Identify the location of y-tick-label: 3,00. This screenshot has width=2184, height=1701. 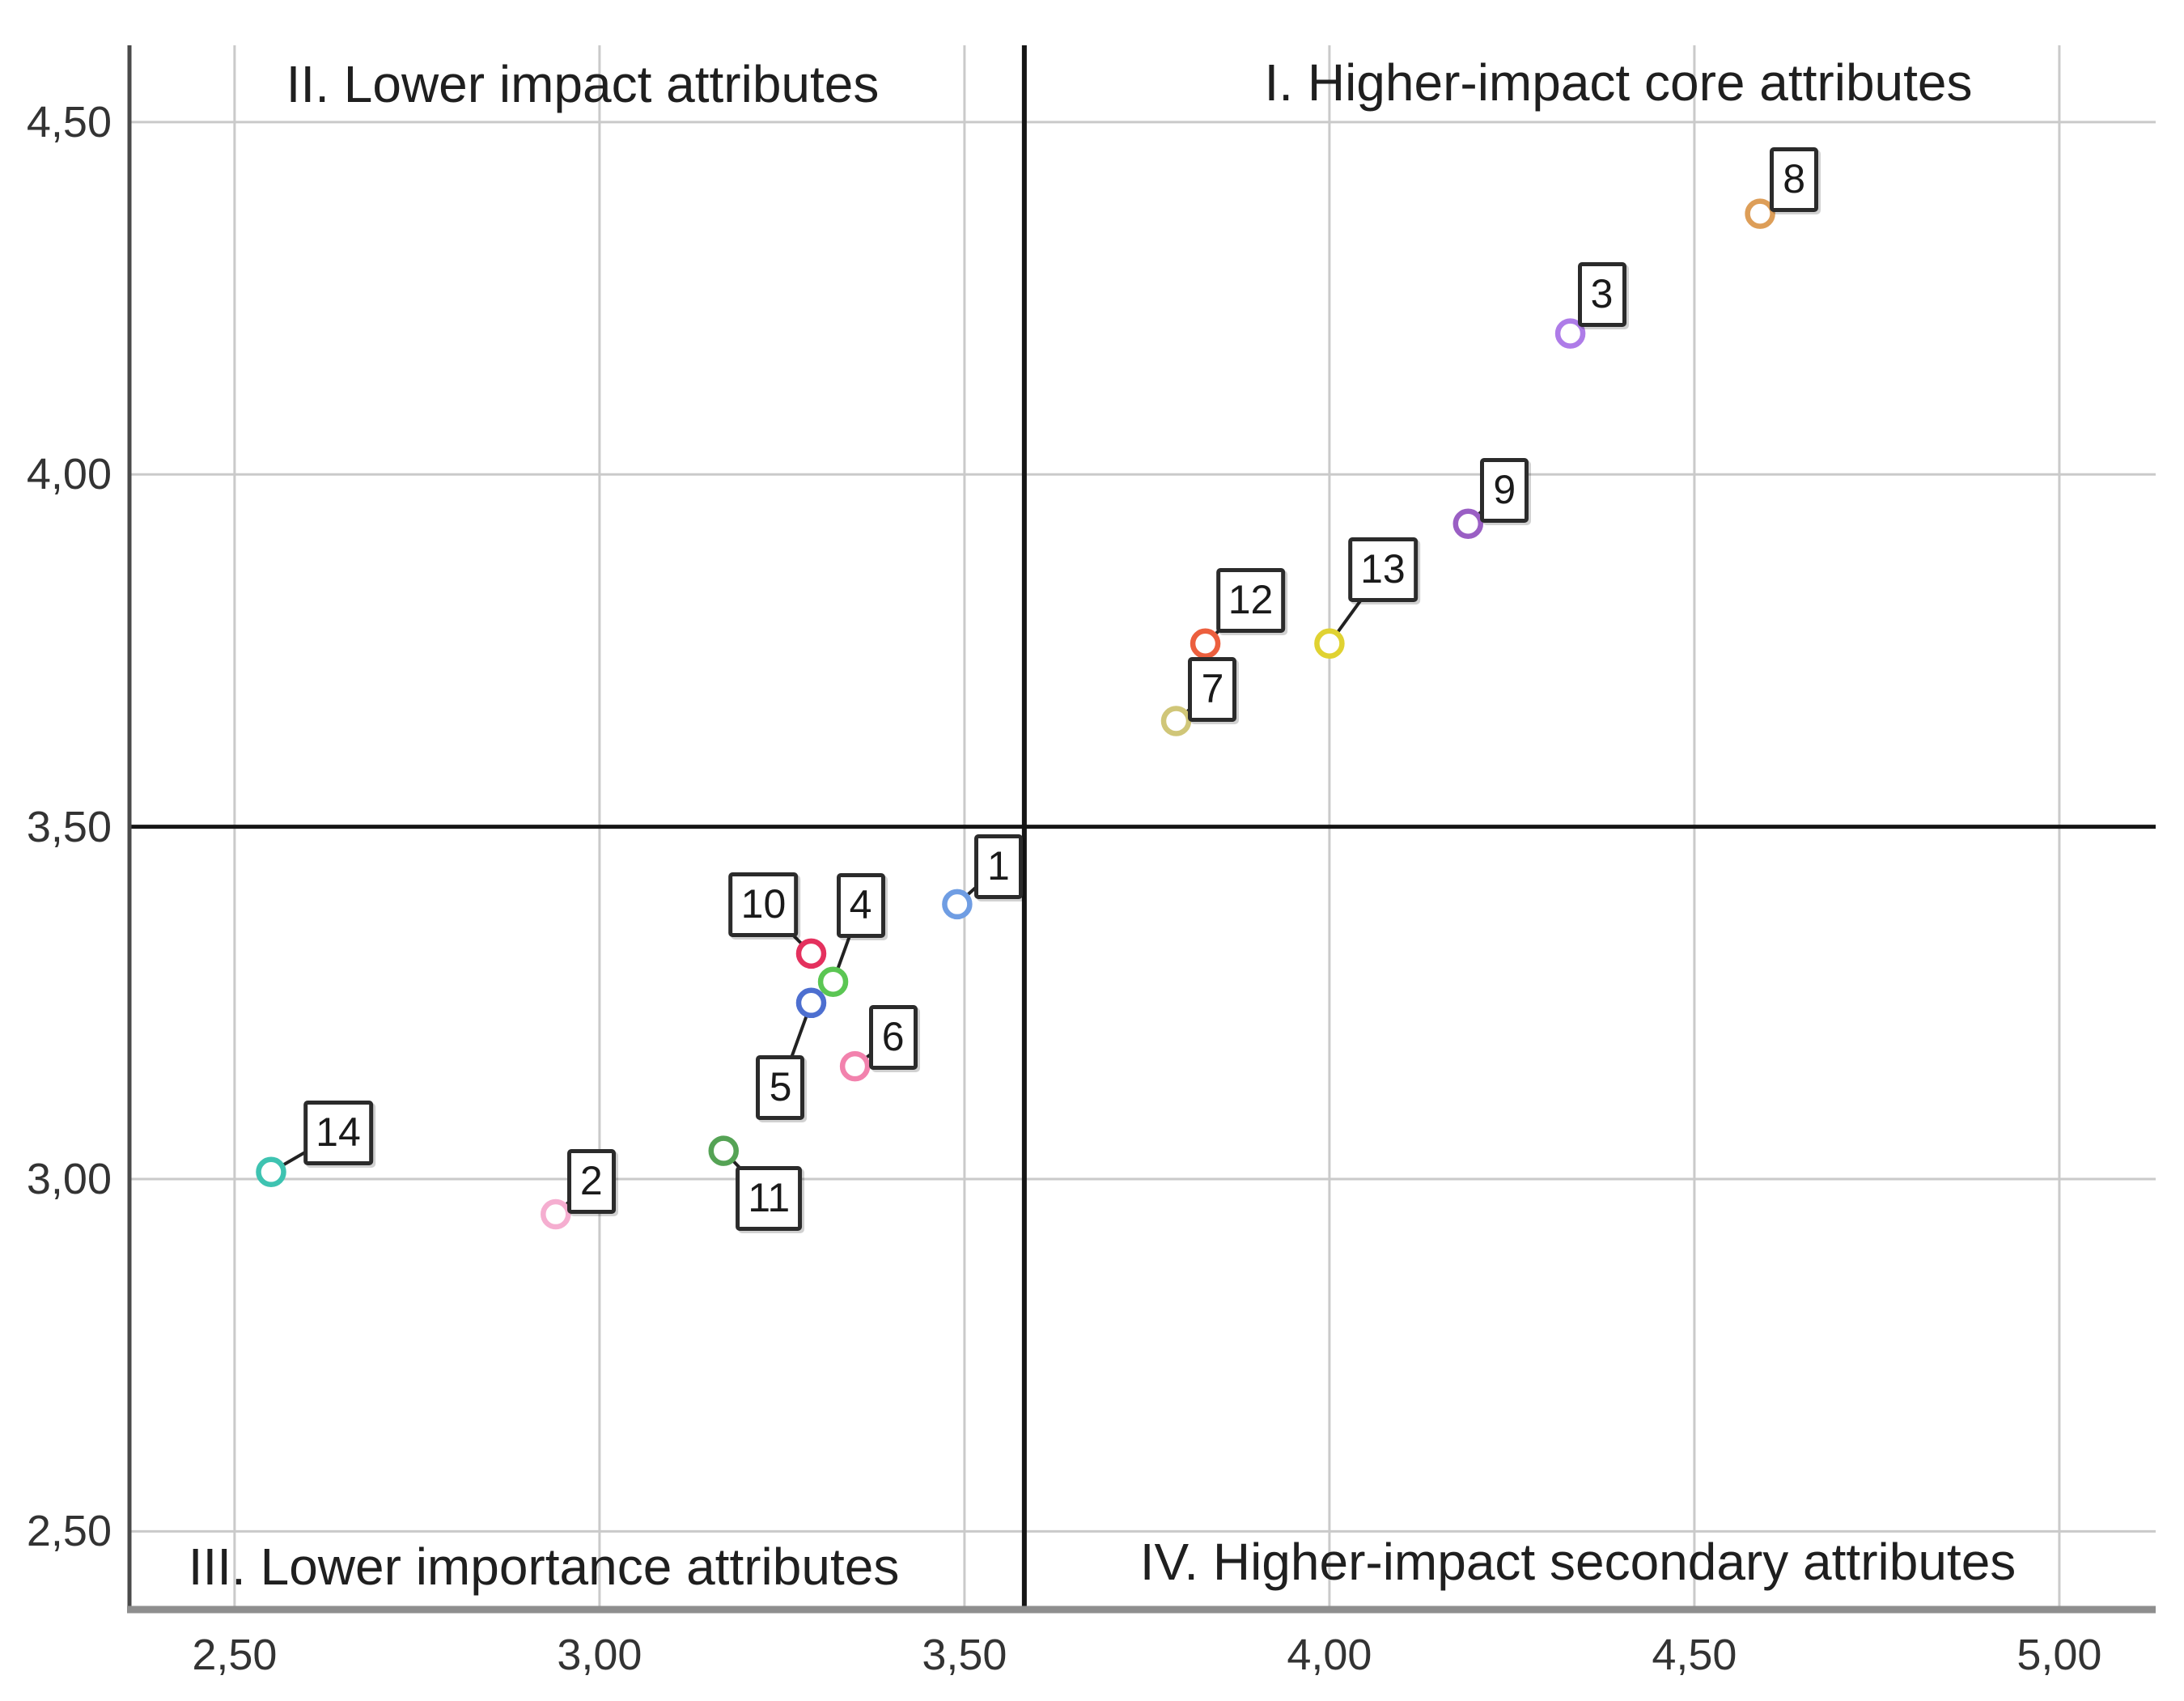
(69, 1178).